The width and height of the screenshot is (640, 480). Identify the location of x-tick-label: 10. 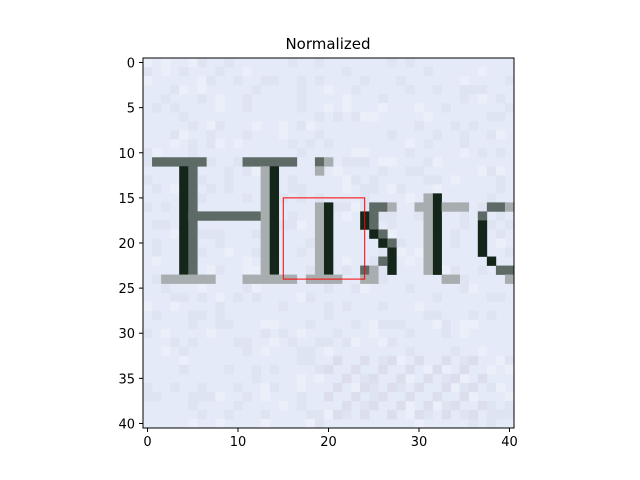
(238, 442).